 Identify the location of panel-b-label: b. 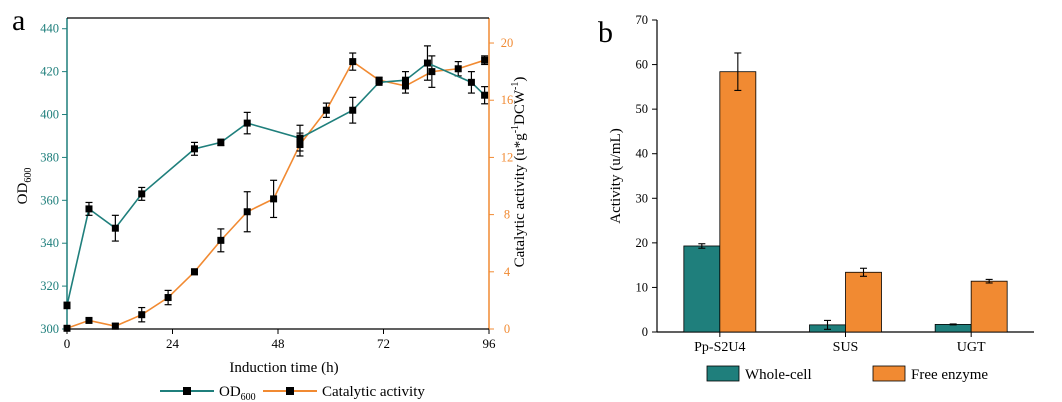
(605, 32).